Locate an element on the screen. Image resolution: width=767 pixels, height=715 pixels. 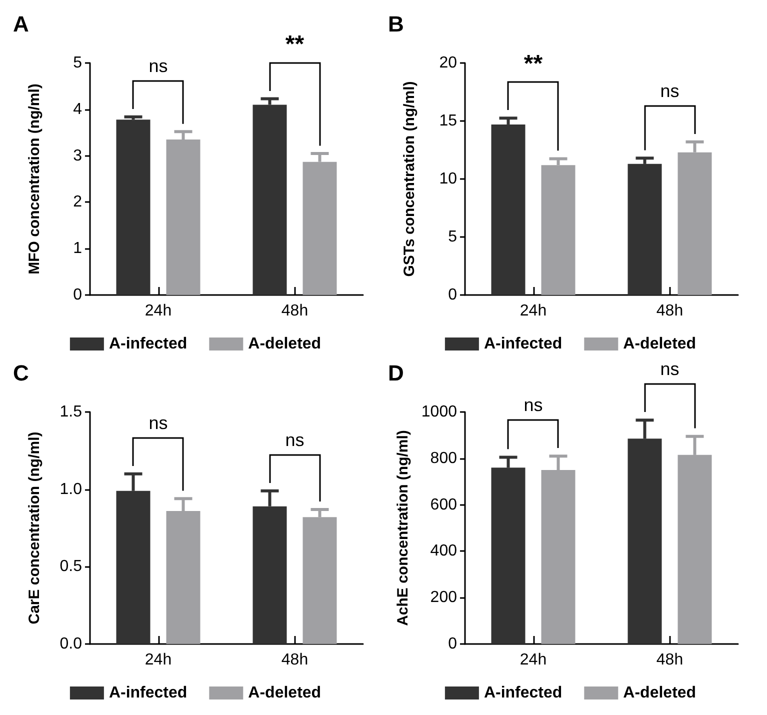
y-tick-label: 2 is located at coordinates (77, 202).